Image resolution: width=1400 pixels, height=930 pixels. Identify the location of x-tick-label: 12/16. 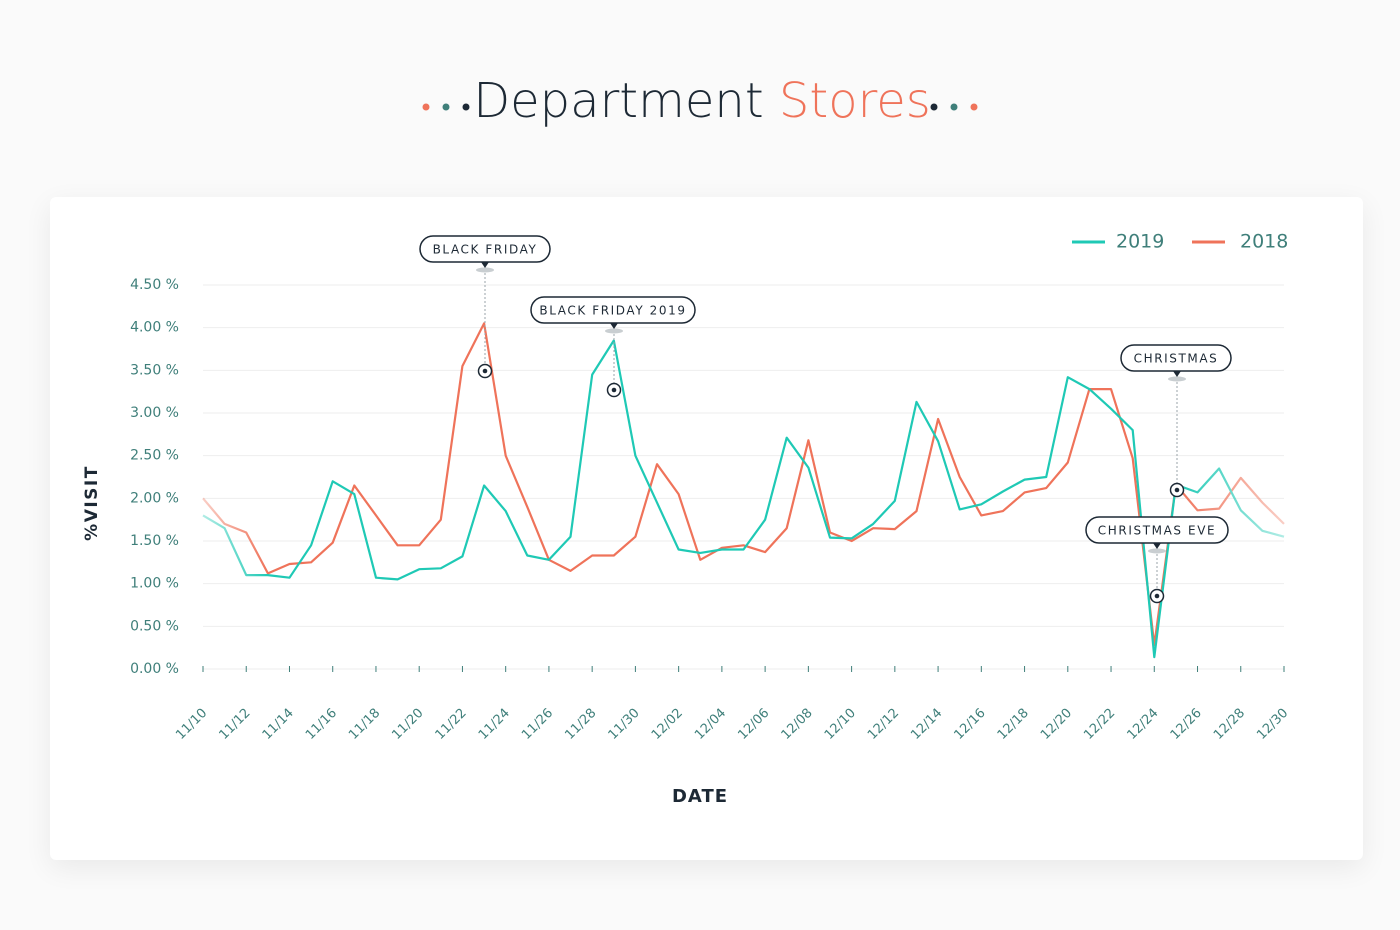
(970, 724).